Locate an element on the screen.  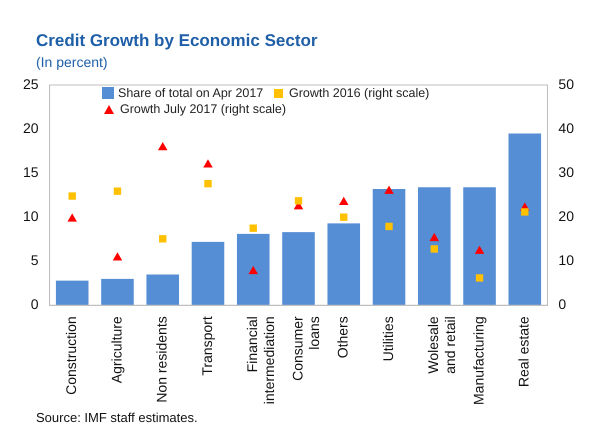
source-note: Source: IMF staff estimates. is located at coordinates (117, 417).